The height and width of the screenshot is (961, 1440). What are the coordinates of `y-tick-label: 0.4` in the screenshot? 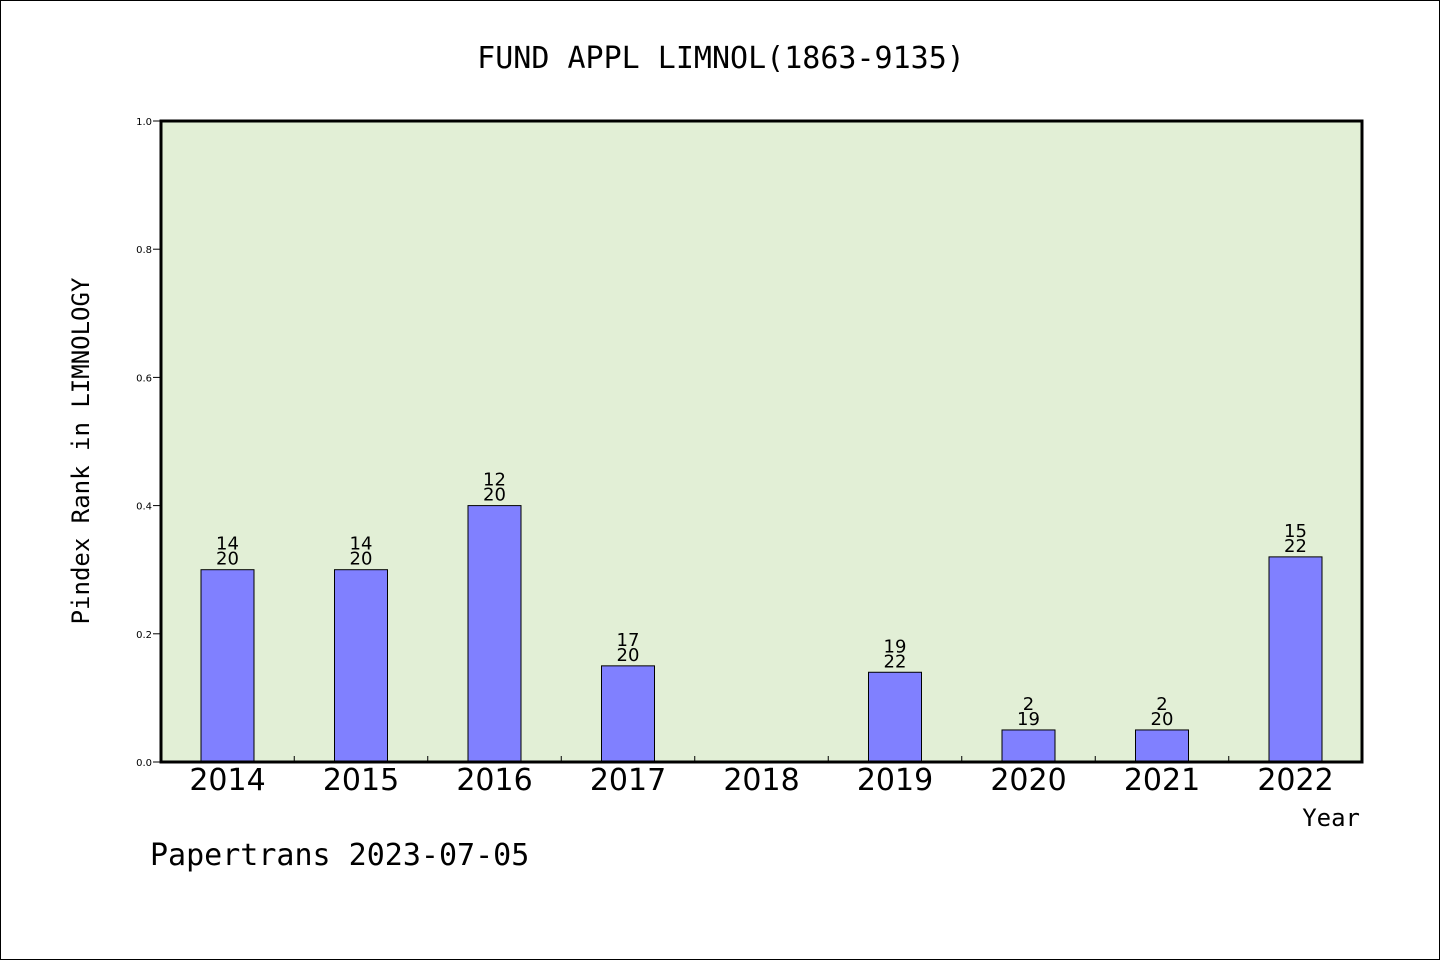 It's located at (144, 507).